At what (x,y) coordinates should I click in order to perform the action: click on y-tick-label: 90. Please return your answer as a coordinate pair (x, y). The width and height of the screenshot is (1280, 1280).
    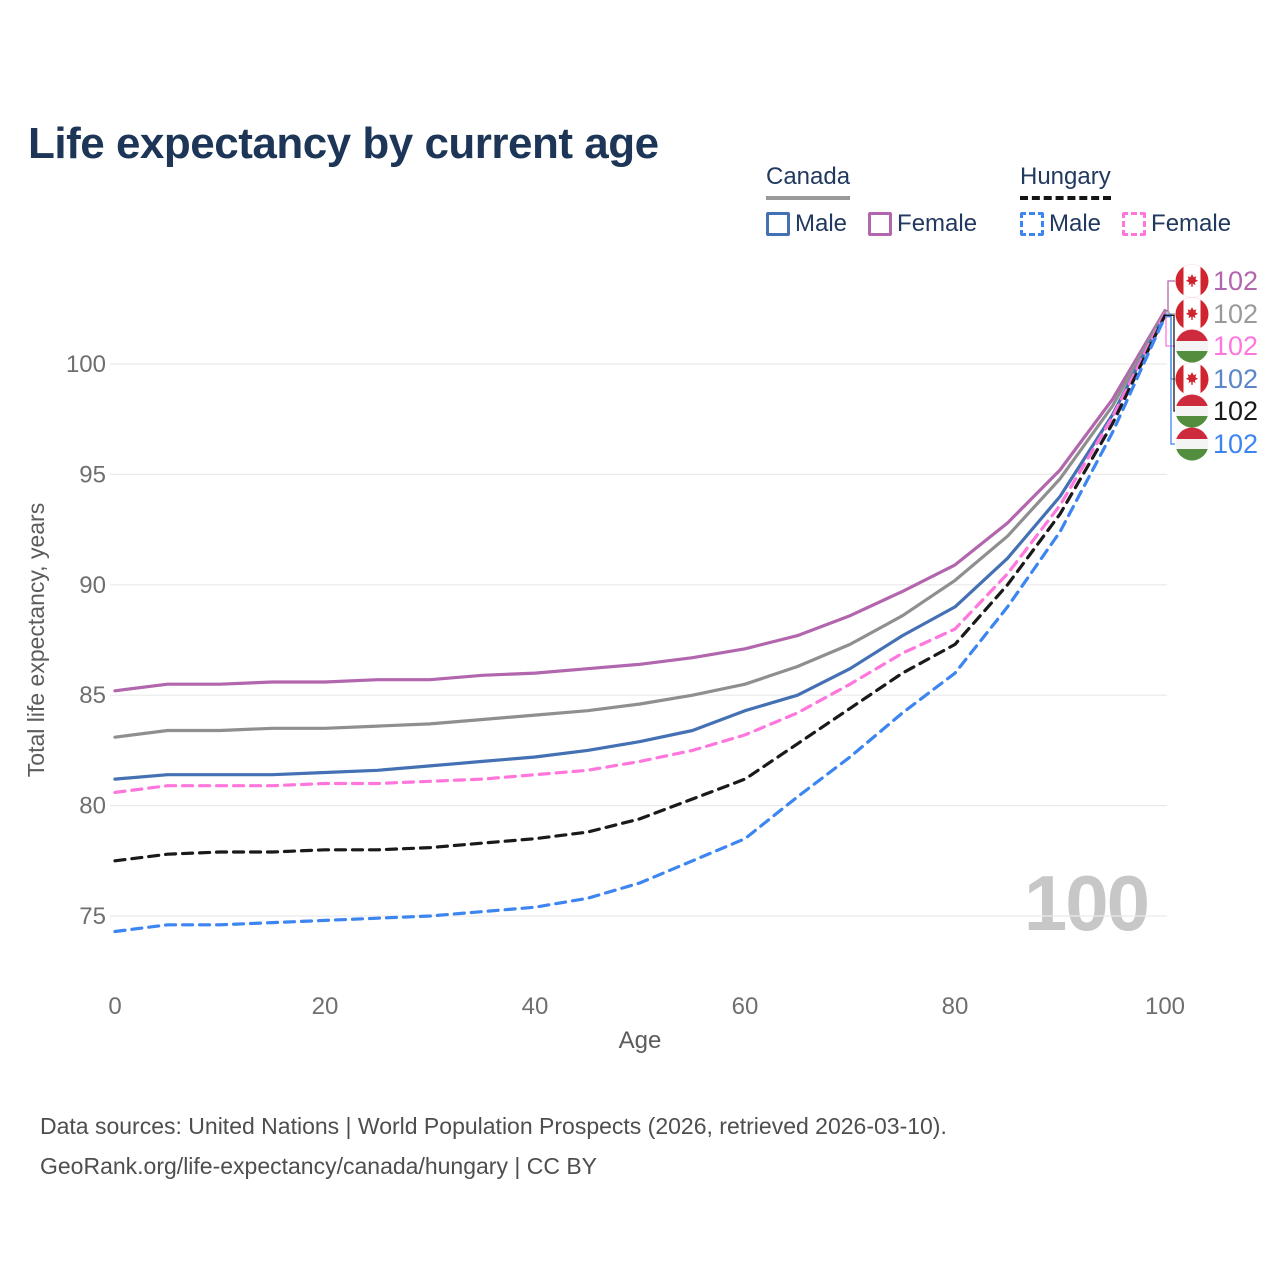
    Looking at the image, I should click on (92, 585).